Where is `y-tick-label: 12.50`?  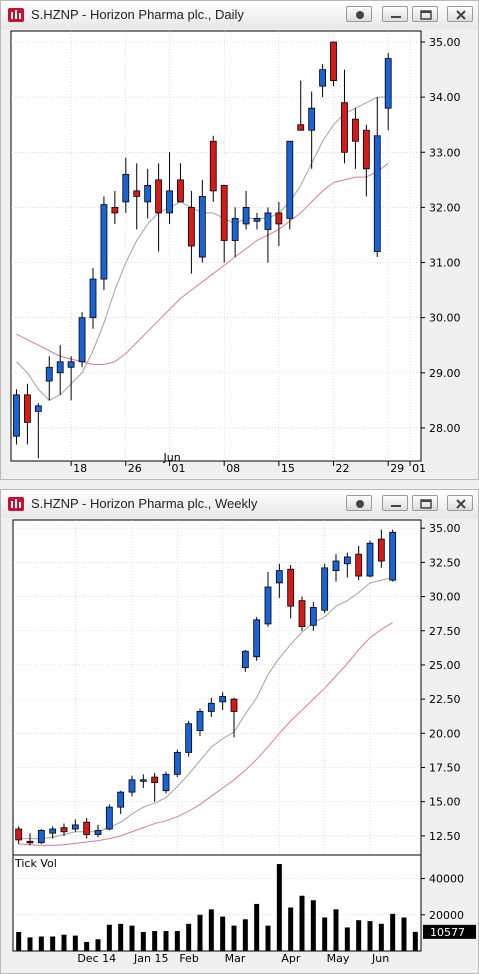
y-tick-label: 12.50 is located at coordinates (445, 836).